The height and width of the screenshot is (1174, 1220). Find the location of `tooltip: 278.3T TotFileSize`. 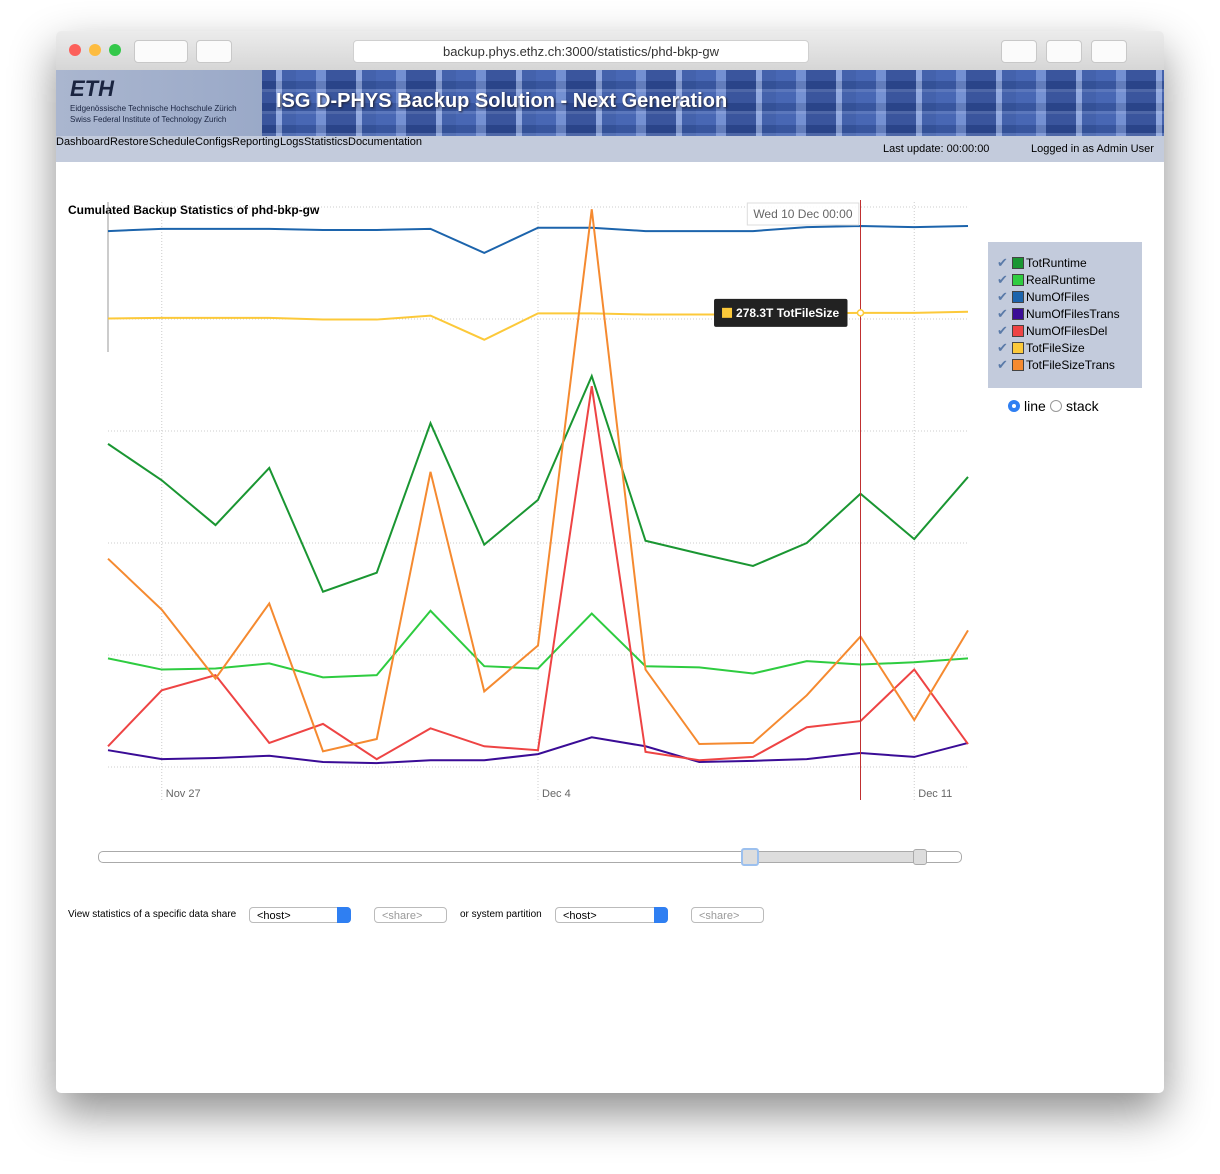

tooltip: 278.3T TotFileSize is located at coordinates (781, 312).